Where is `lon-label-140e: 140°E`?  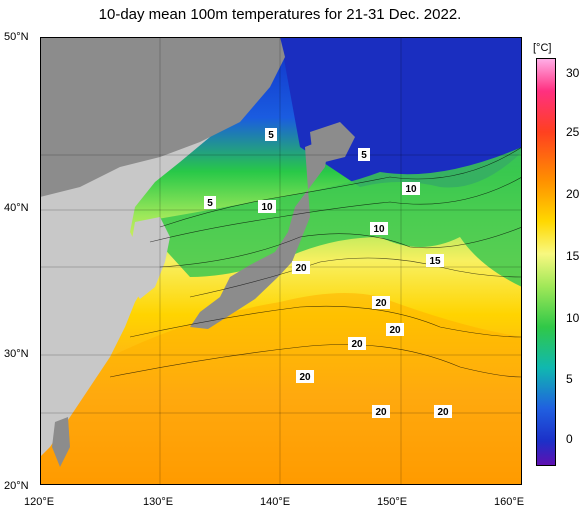
lon-label-140e: 140°E is located at coordinates (275, 502).